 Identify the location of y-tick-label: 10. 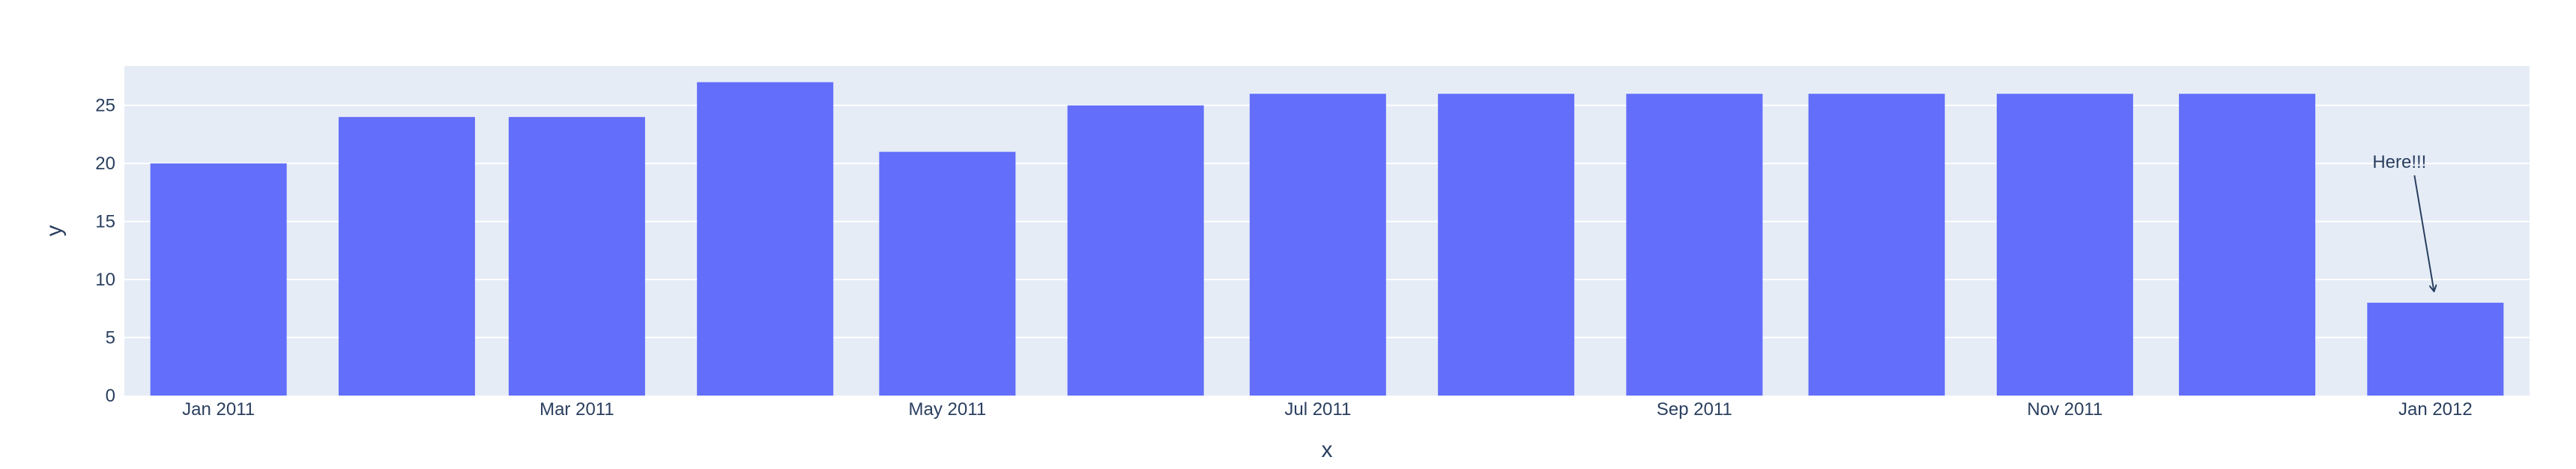
(105, 280).